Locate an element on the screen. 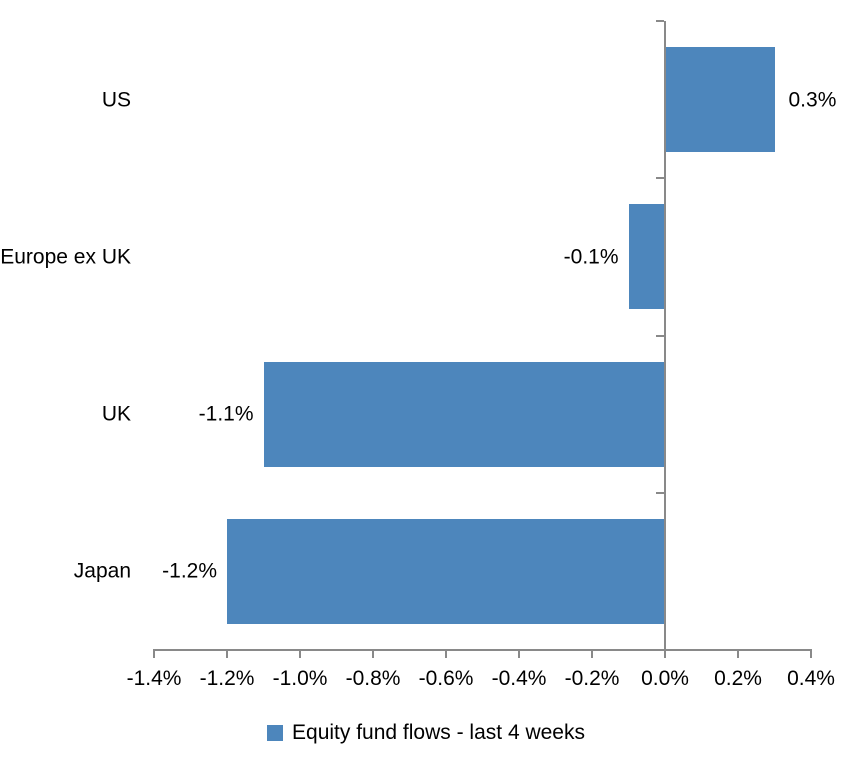  x-tick-label-0-4: 0.4% is located at coordinates (811, 678).